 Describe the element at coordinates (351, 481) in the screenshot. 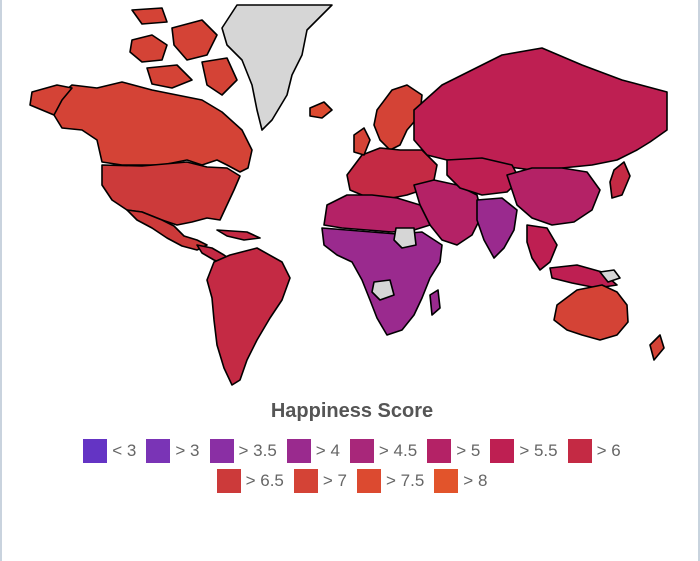

I see `legend-row-2: > 6.5 > 7 > 7.5 > 8` at that location.